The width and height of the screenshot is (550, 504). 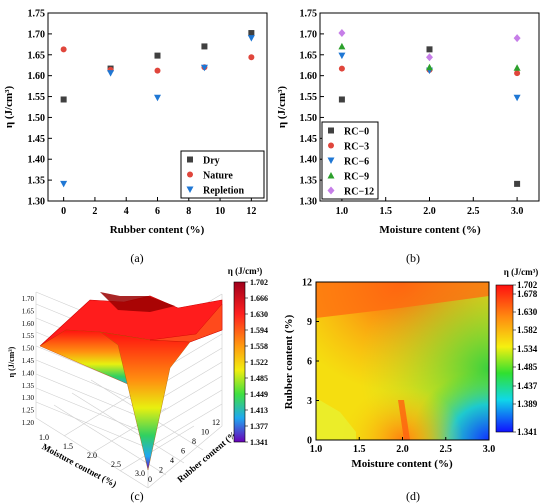 What do you see at coordinates (521, 272) in the screenshot?
I see `colorbar-title: η (J/cm³)` at bounding box center [521, 272].